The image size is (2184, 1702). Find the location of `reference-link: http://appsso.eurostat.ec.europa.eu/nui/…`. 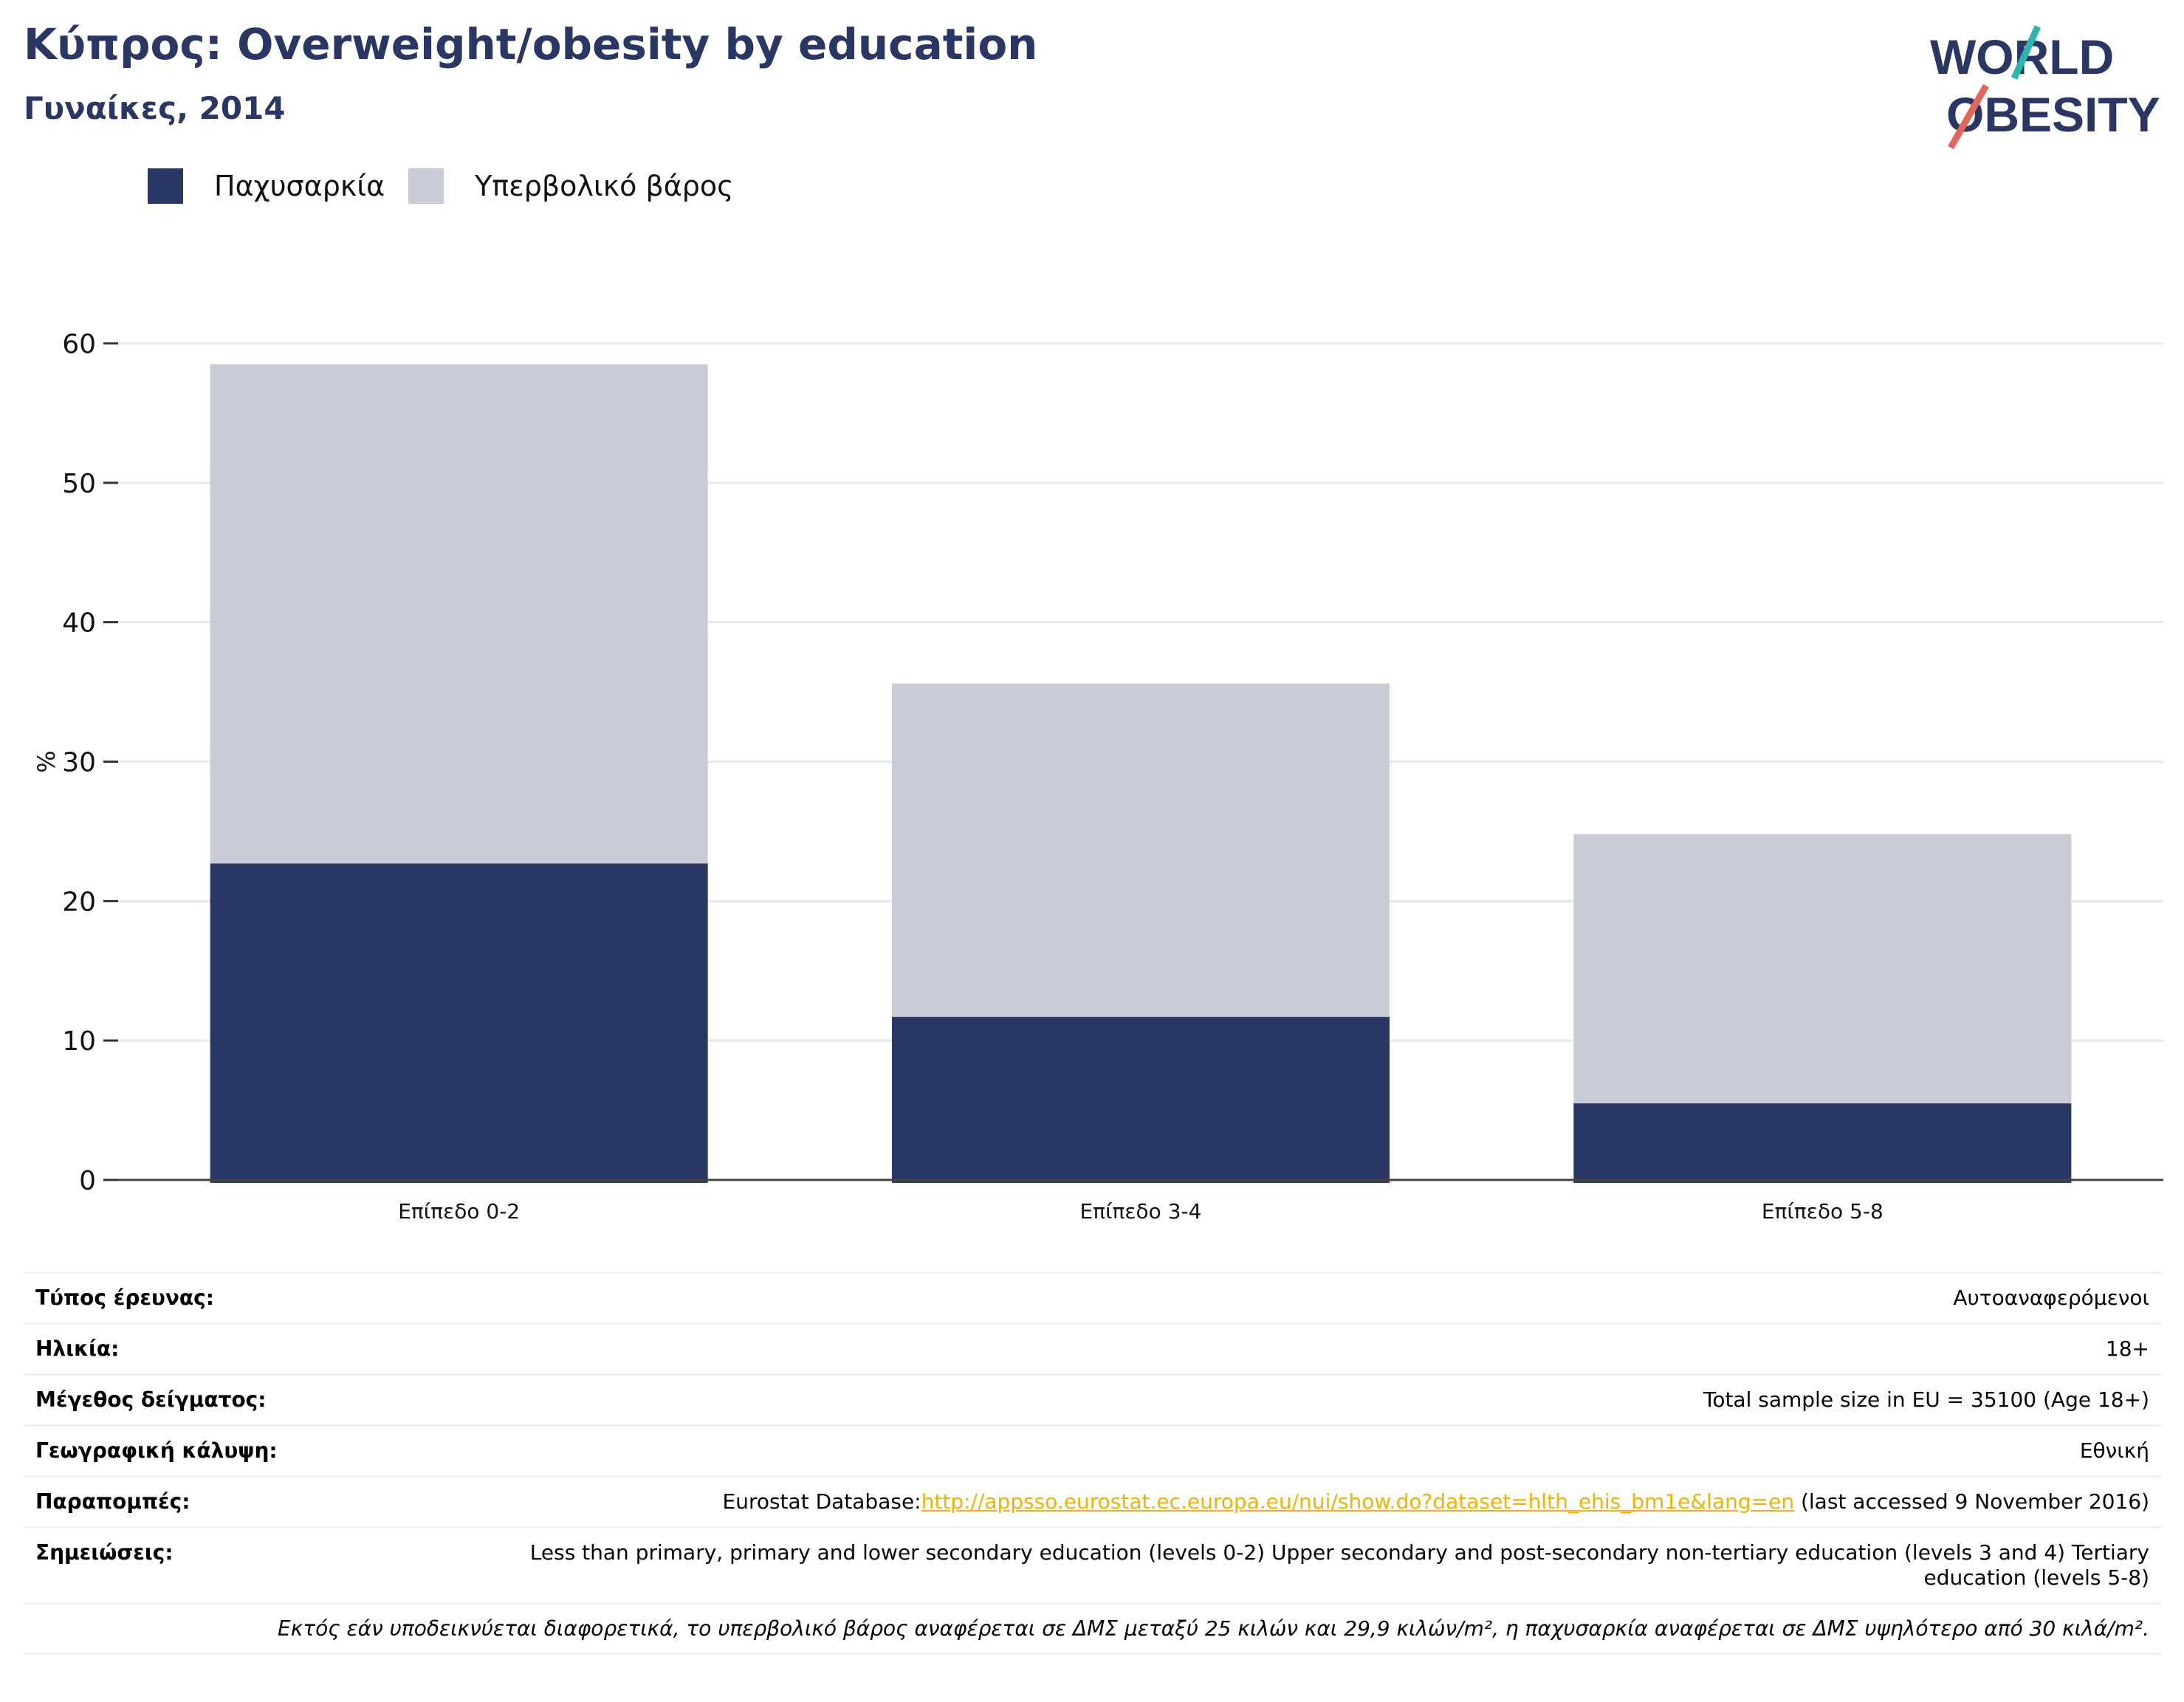

reference-link: http://appsso.eurostat.ec.europa.eu/nui/… is located at coordinates (1358, 1501).